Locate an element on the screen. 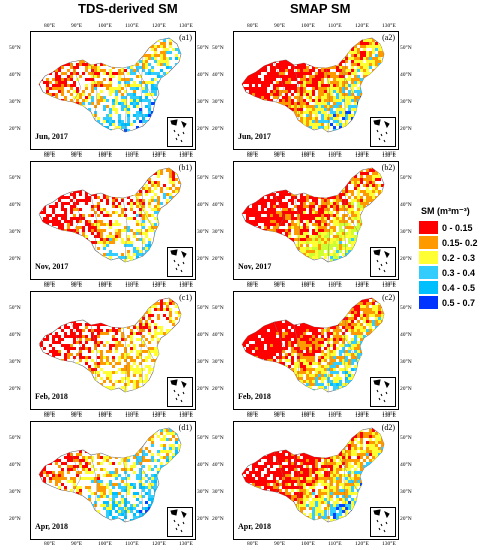  panel-date: Apr, 2018 is located at coordinates (52, 526).